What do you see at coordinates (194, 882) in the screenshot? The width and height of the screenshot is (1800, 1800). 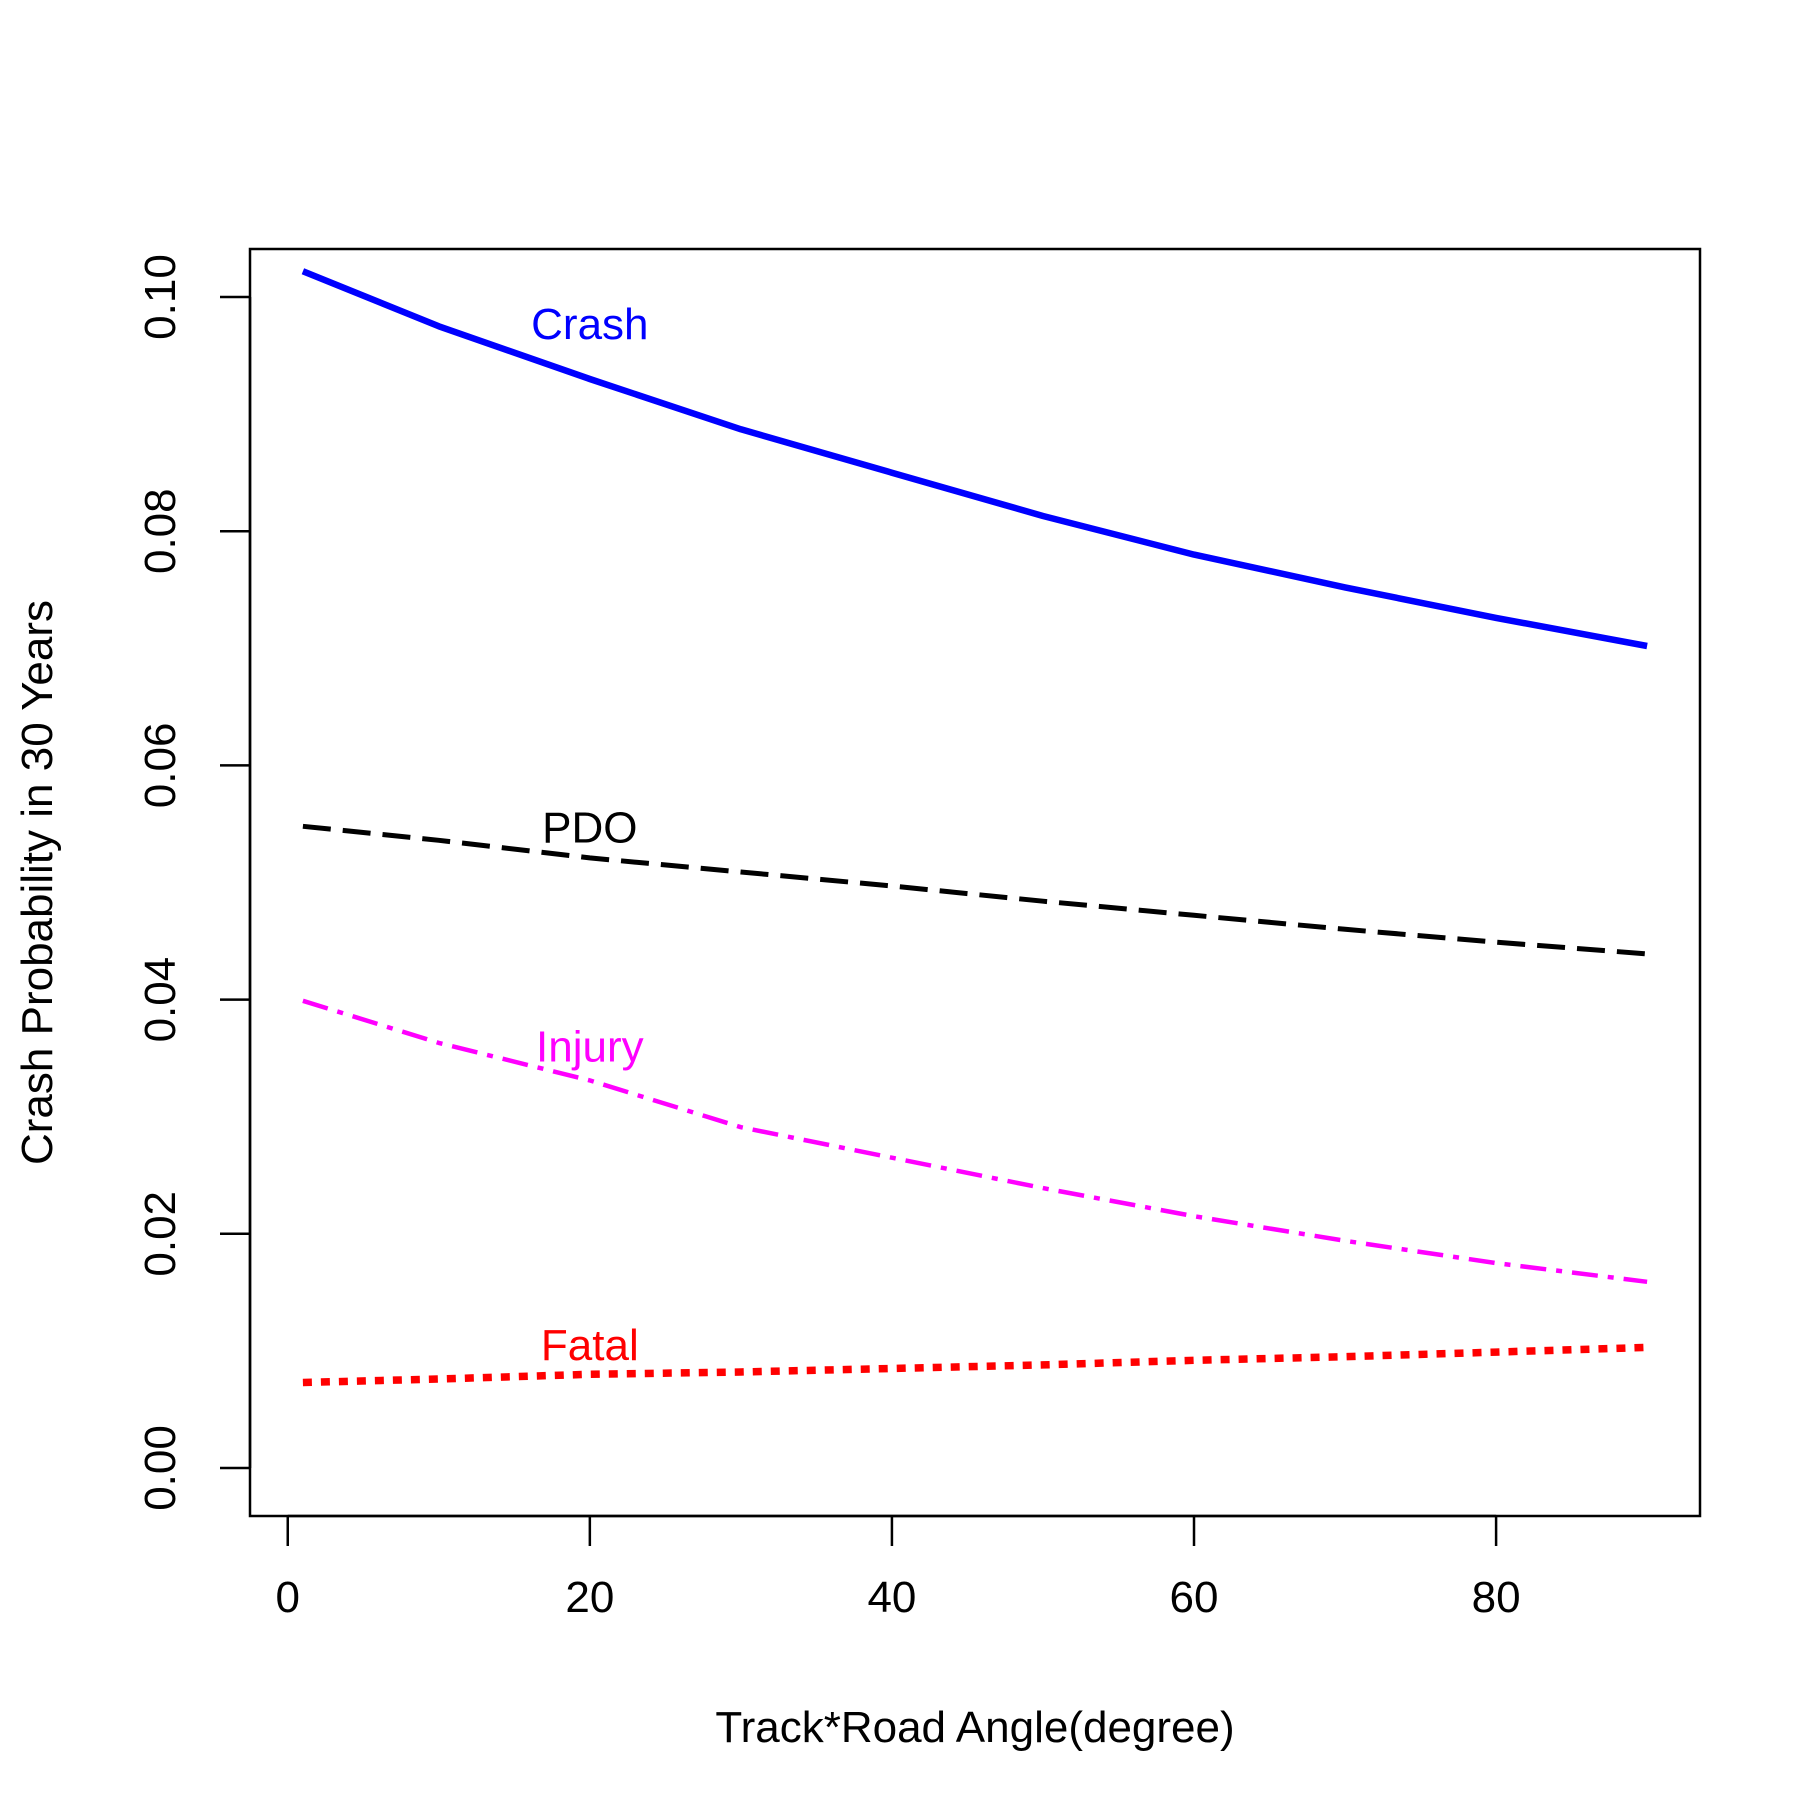 I see `y-axis: 0.00 0.02 0.04 0.06 0.08 0.10` at bounding box center [194, 882].